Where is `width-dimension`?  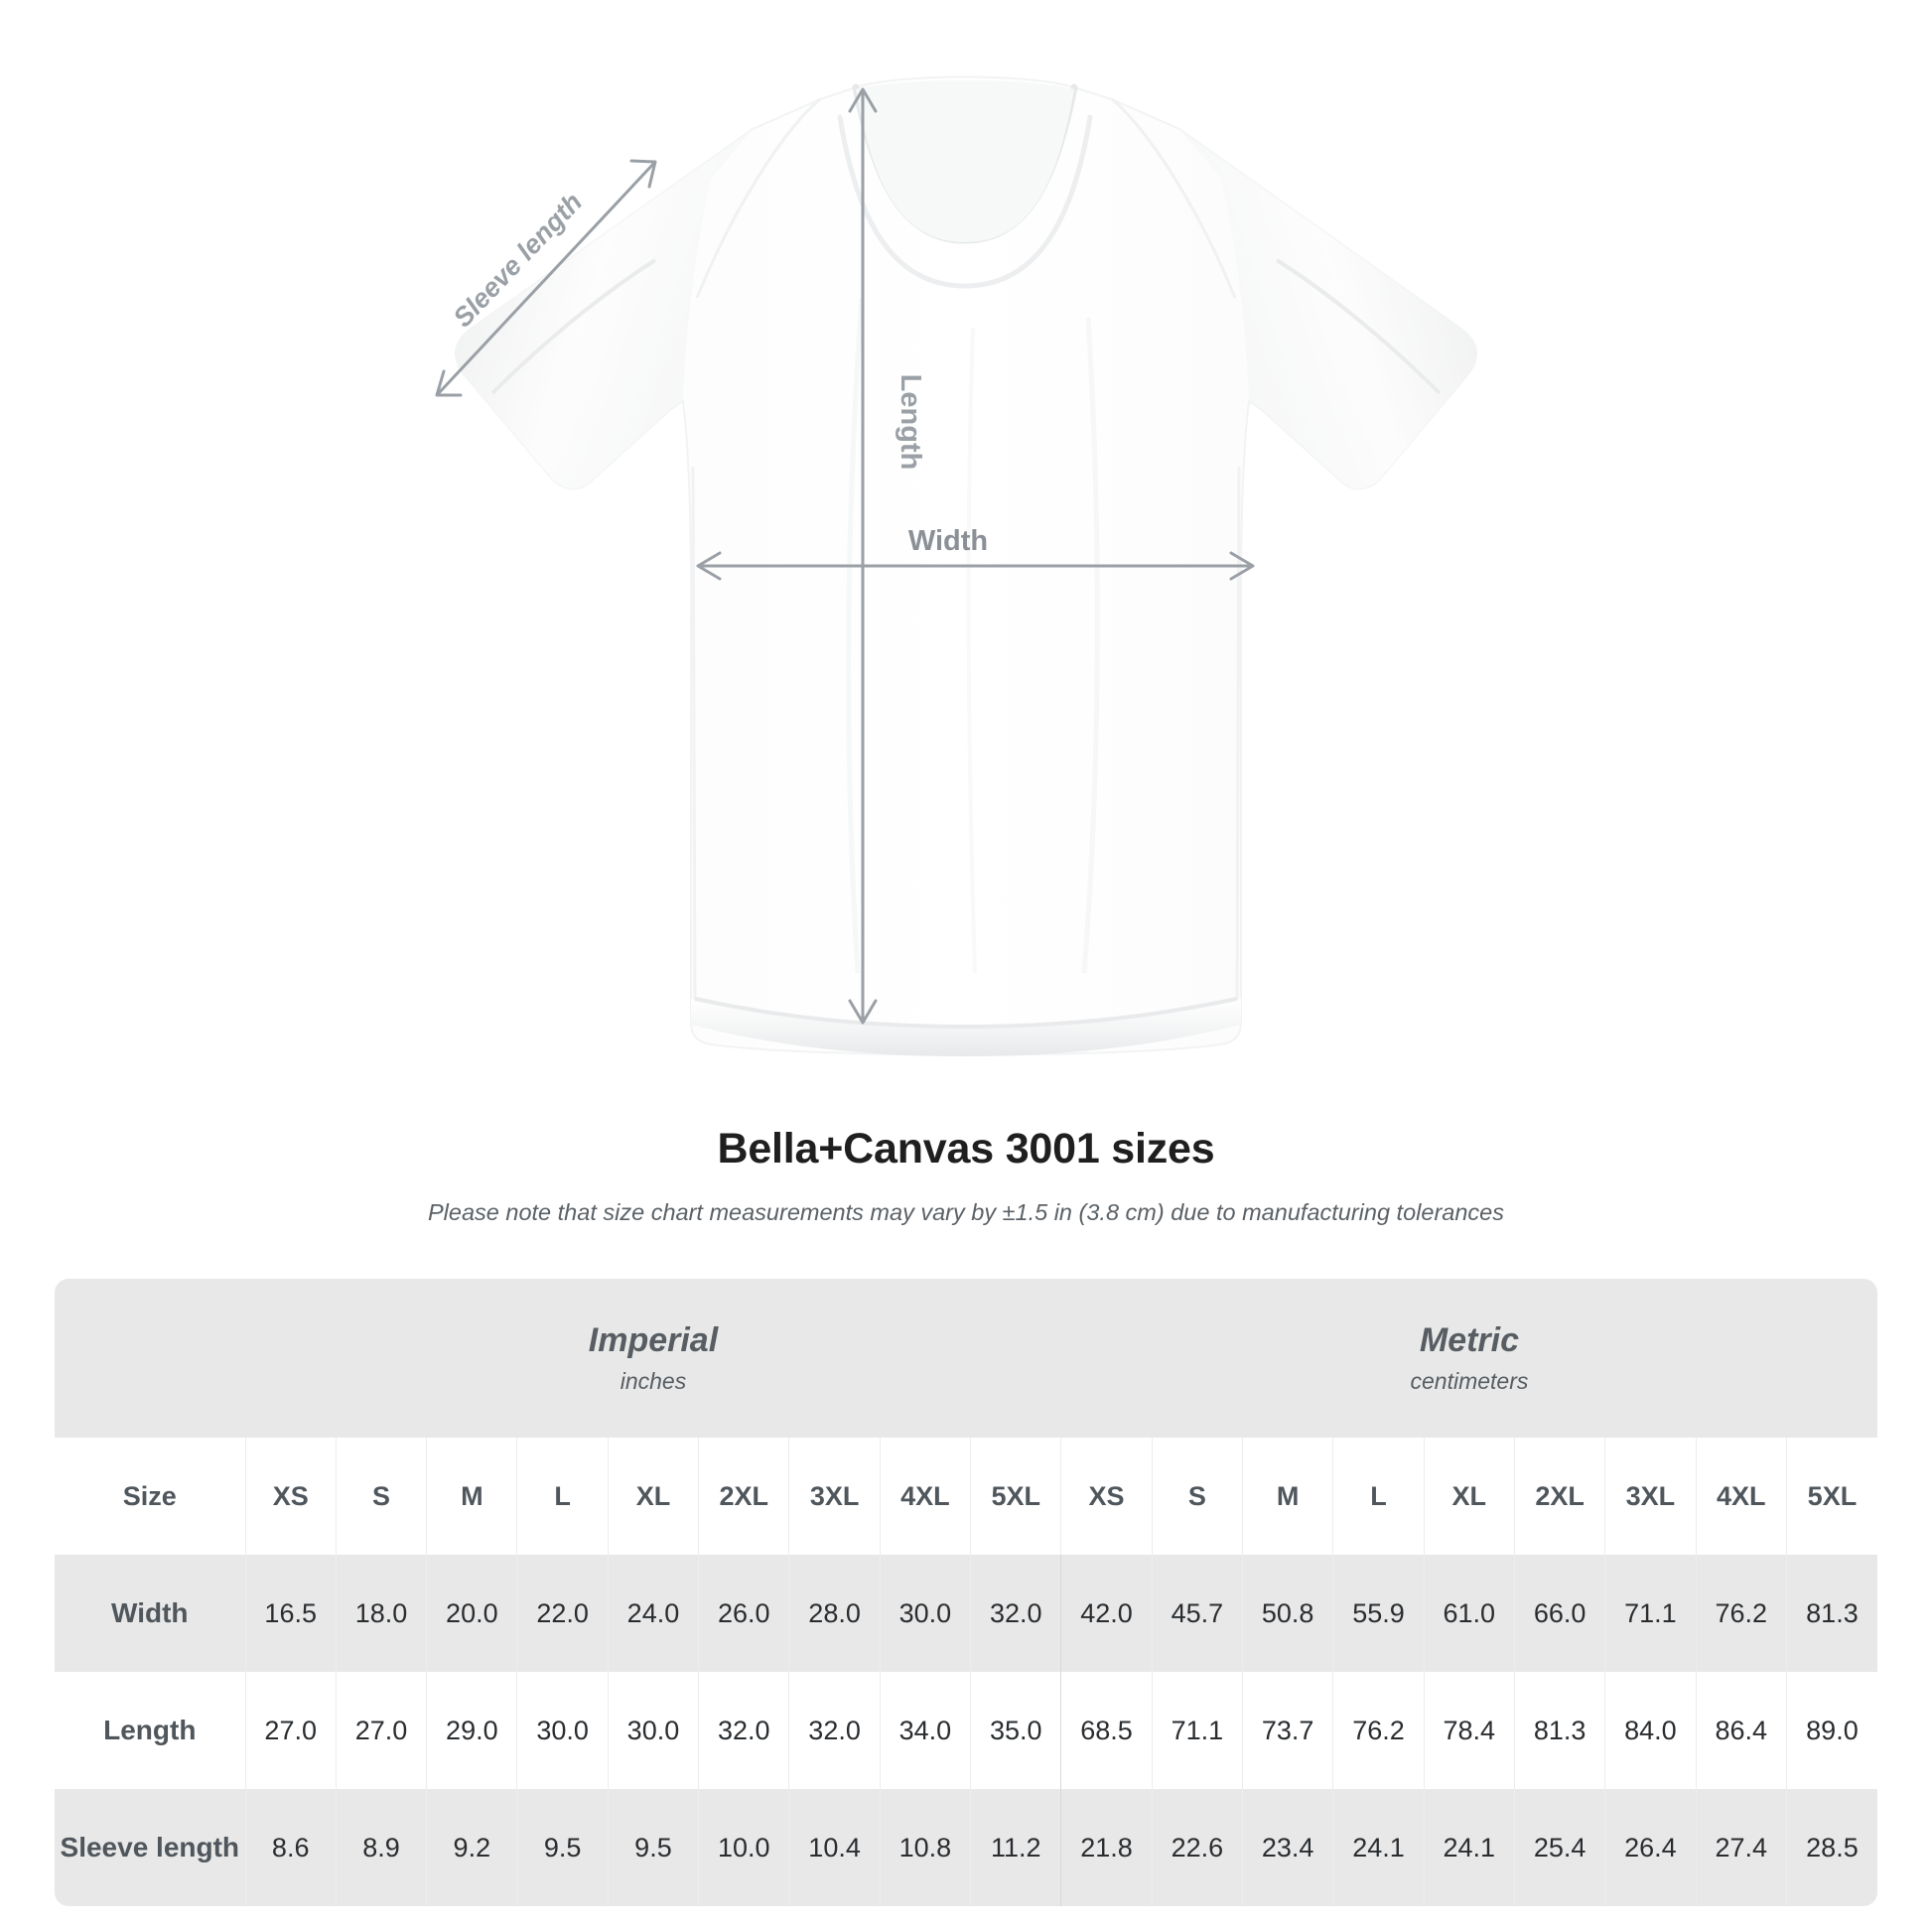
width-dimension is located at coordinates (975, 566).